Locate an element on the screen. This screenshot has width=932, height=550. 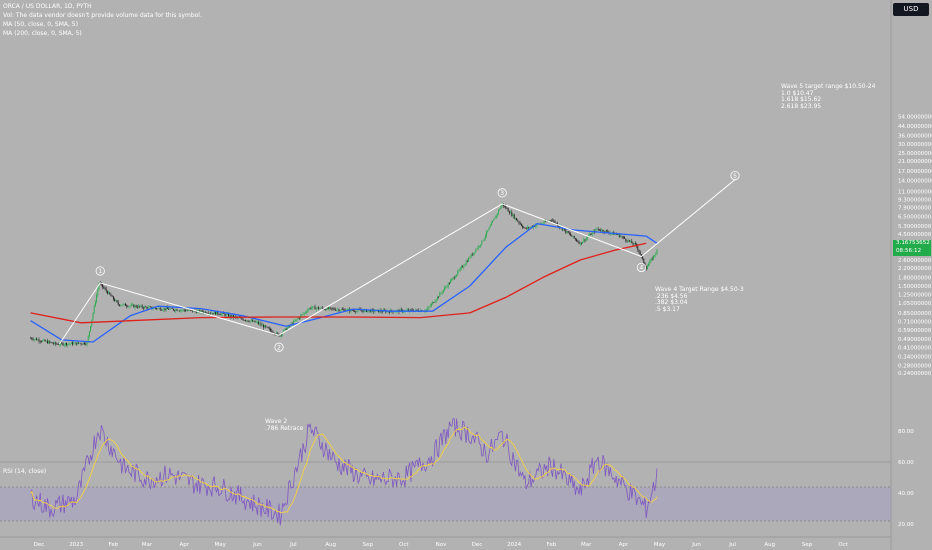
ma50-line is located at coordinates (344, 282).